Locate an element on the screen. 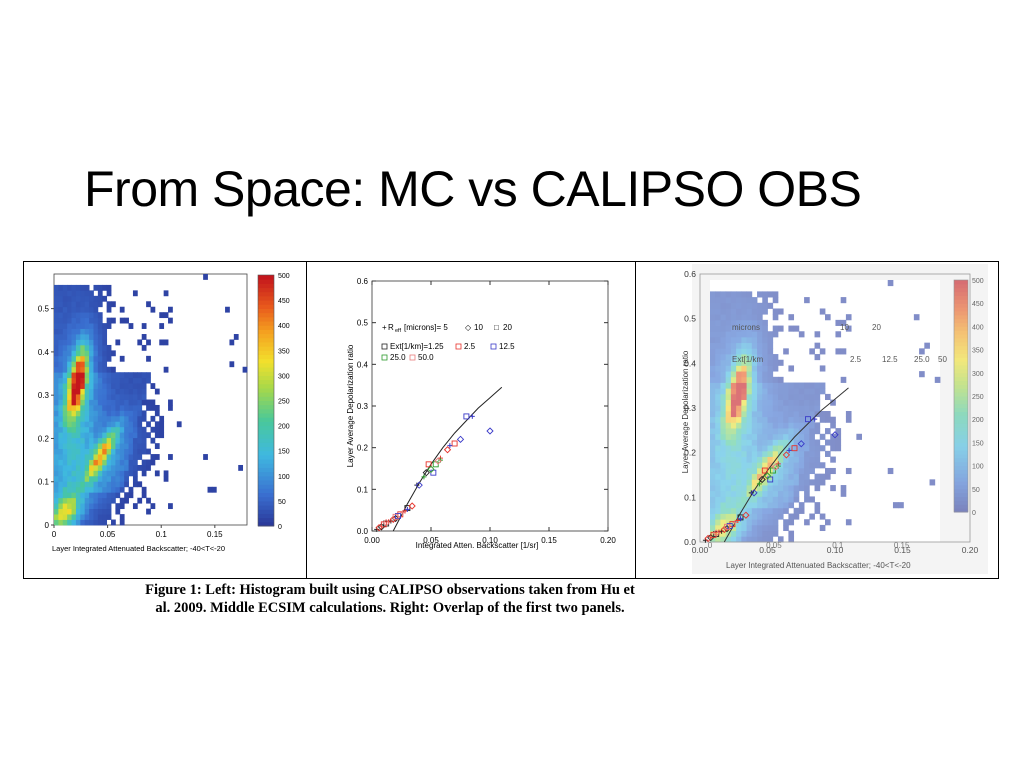 The width and height of the screenshot is (1024, 768). legend-symbol: □ is located at coordinates (496, 327).